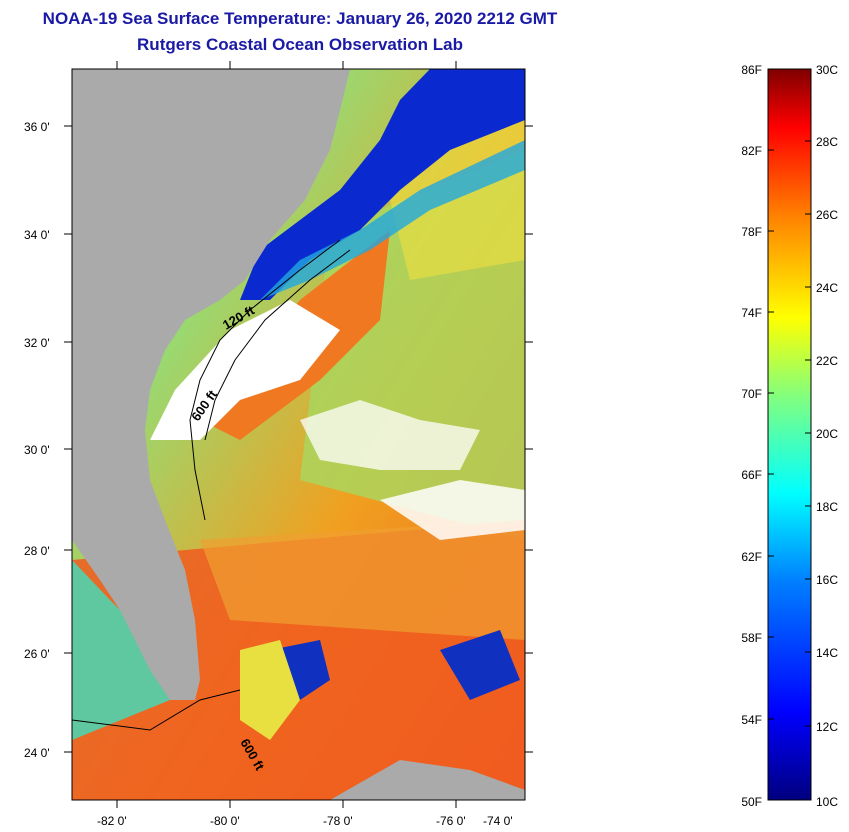 The width and height of the screenshot is (849, 832). Describe the element at coordinates (156, 710) in the screenshot. I see `isobath-south` at that location.